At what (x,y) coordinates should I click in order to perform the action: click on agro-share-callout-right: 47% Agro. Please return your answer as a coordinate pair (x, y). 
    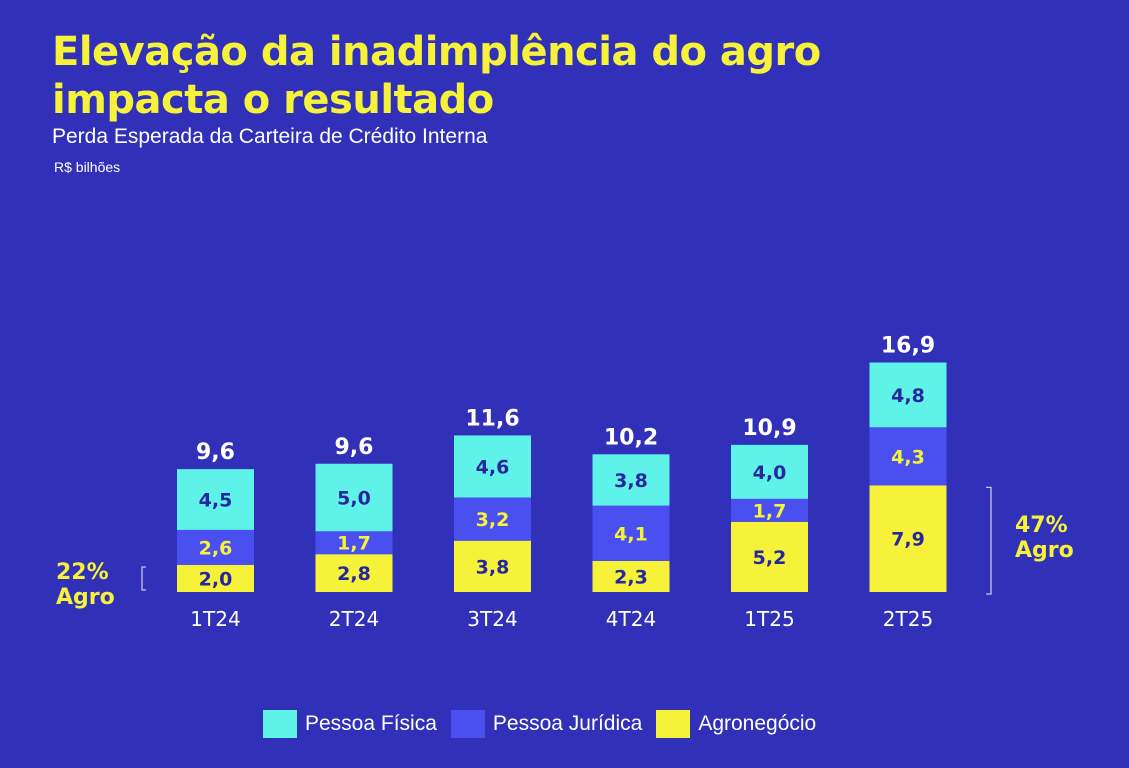
    Looking at the image, I should click on (1044, 538).